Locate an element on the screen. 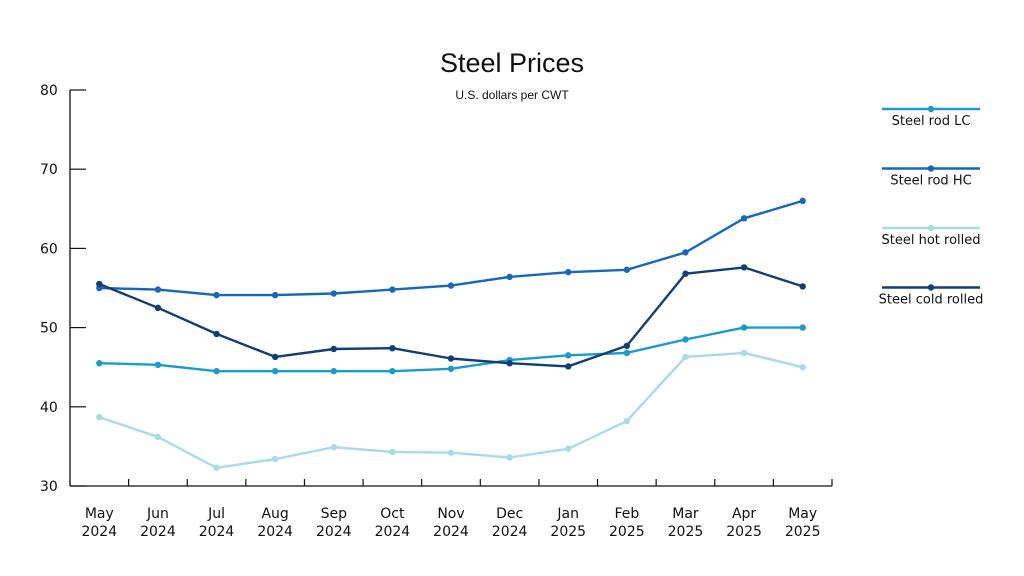 The height and width of the screenshot is (576, 1024). y-tick-label: 50 is located at coordinates (49, 329).